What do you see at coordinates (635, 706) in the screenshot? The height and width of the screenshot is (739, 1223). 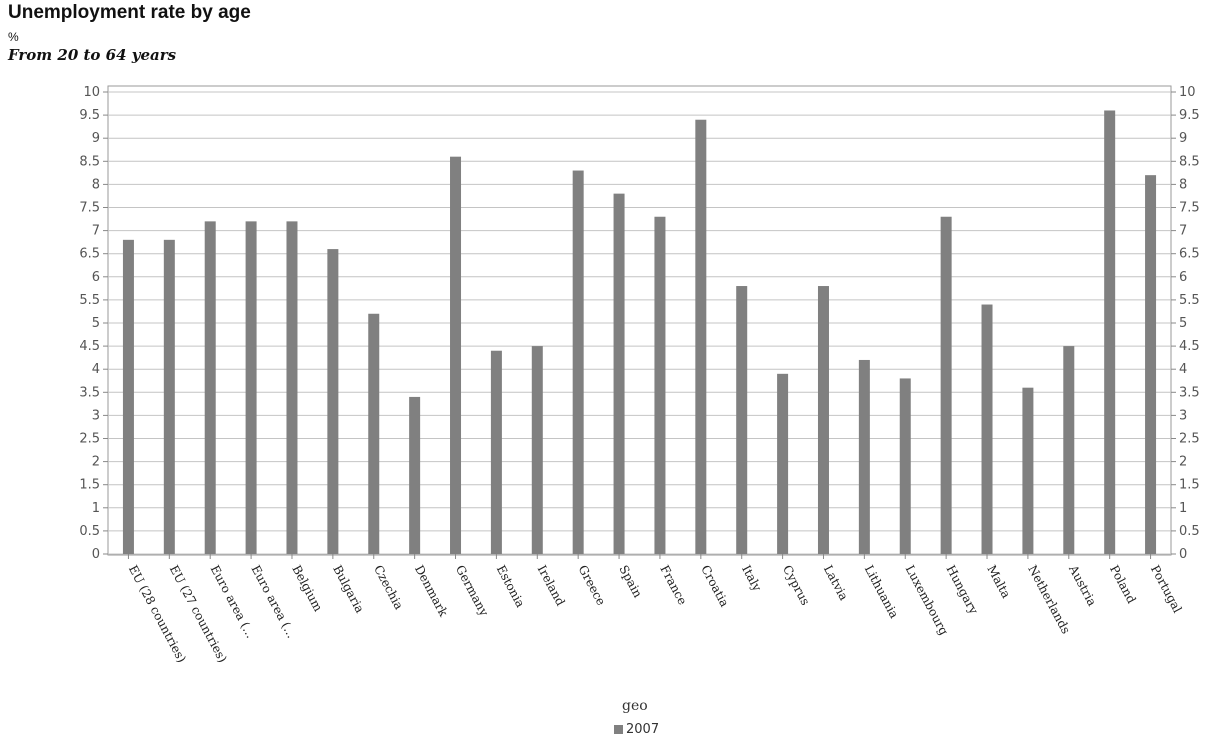 I see `x-axis-title: geo` at bounding box center [635, 706].